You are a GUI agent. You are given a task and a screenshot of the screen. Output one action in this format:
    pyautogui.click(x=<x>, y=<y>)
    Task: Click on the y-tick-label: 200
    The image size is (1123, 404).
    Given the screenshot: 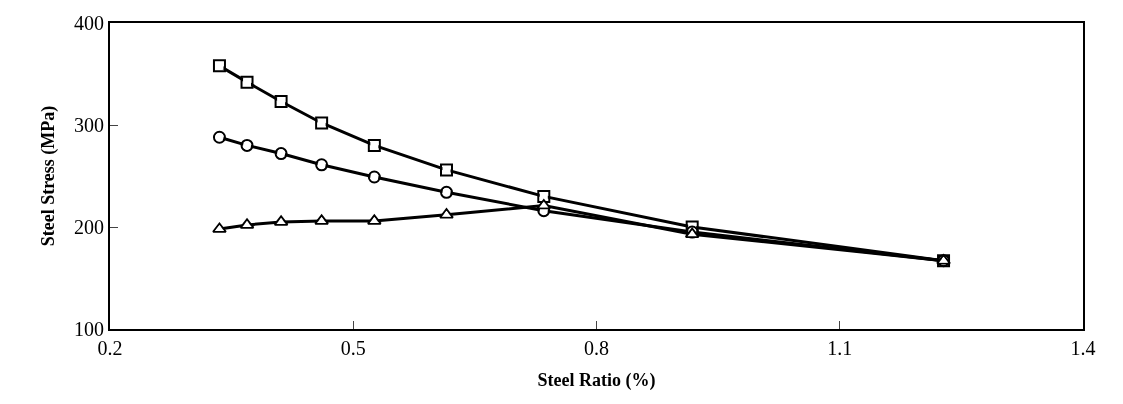 What is the action you would take?
    pyautogui.click(x=89, y=227)
    